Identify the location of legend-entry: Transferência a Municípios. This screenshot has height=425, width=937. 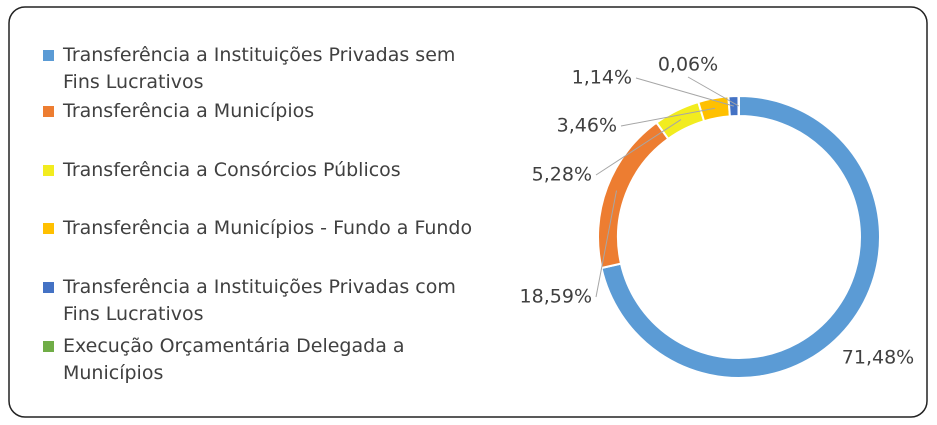
(263, 111).